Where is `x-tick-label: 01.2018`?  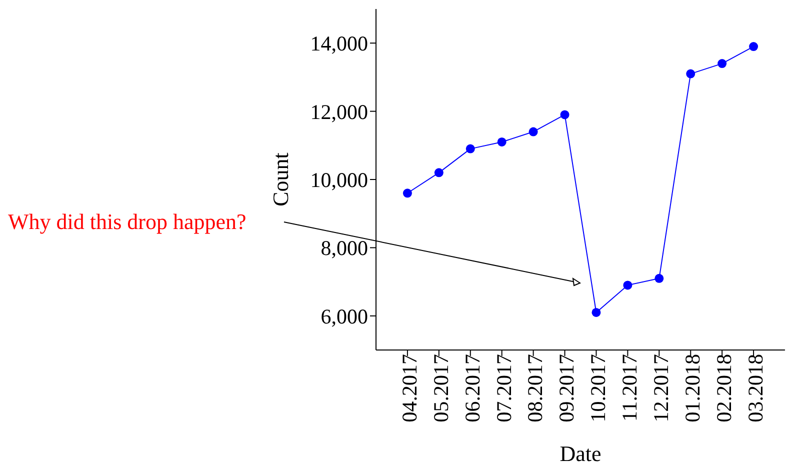 x-tick-label: 01.2018 is located at coordinates (692, 388).